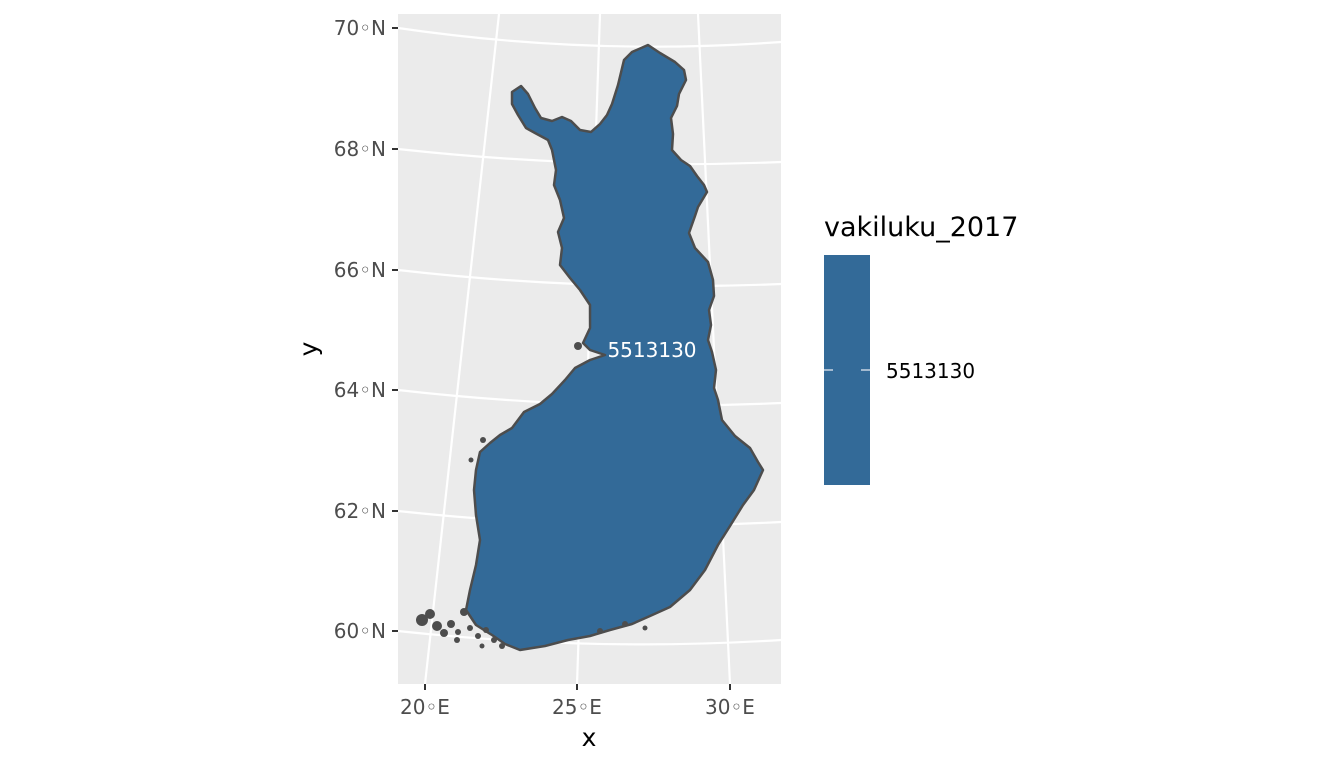  Describe the element at coordinates (360, 270) in the screenshot. I see `lat-tick-66n: 66◦N` at that location.